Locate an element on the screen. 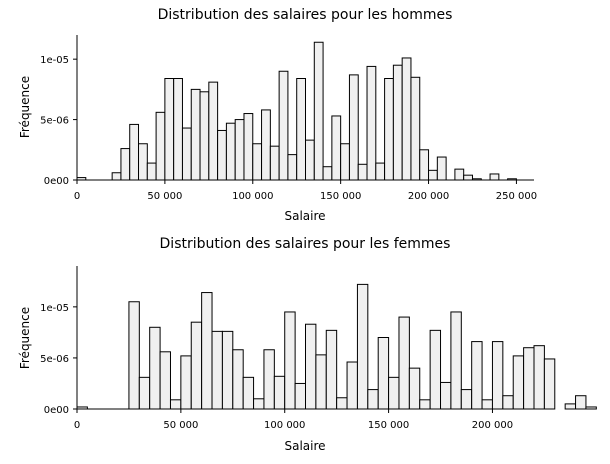 Image resolution: width=610 pixels, height=464 pixels. x-tick-label: 0 is located at coordinates (77, 425).